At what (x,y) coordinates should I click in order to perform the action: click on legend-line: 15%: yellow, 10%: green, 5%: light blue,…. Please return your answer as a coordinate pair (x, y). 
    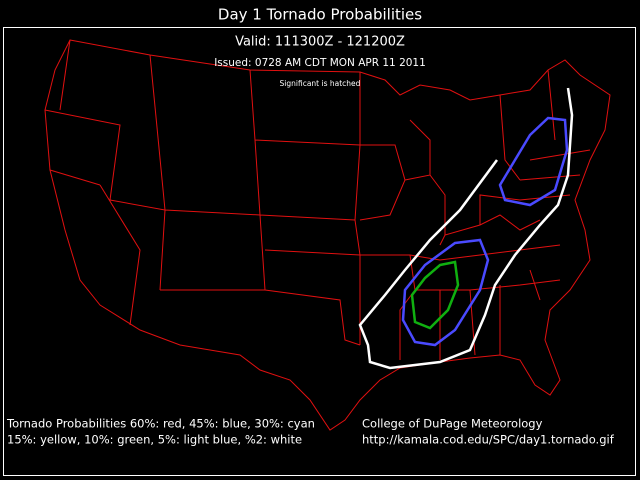
    Looking at the image, I should click on (154, 440).